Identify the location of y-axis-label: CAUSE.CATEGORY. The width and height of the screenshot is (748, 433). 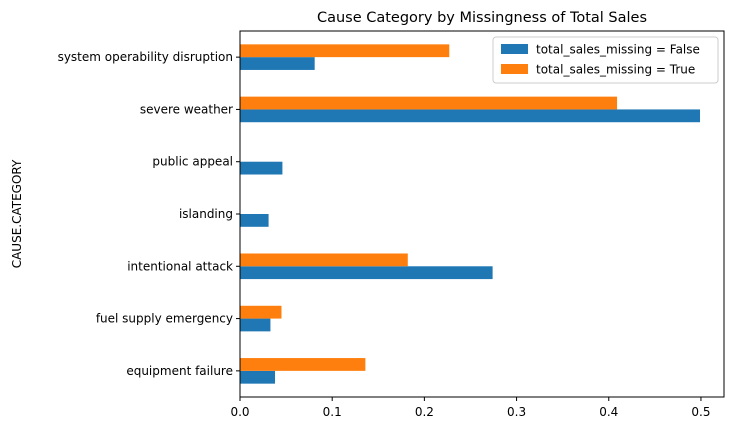
(17, 213).